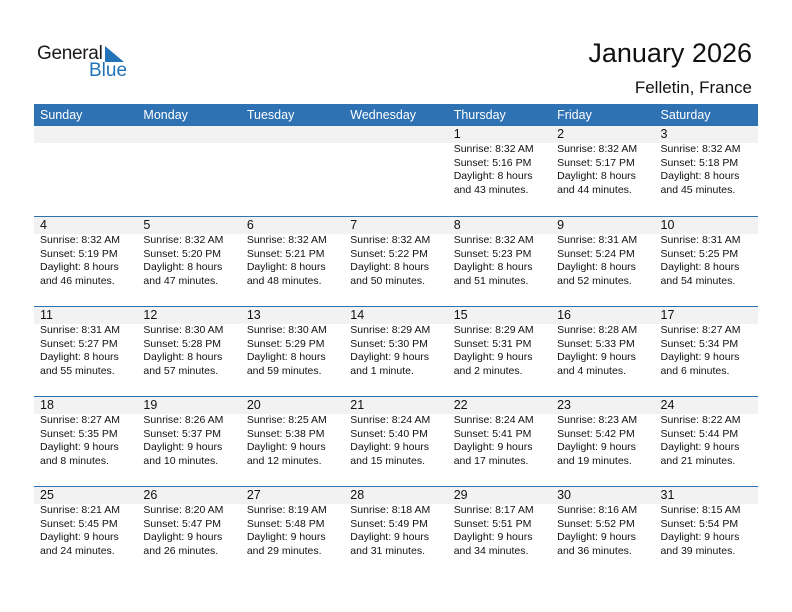 This screenshot has height=612, width=792. Describe the element at coordinates (150, 495) in the screenshot. I see `day-number: 26` at that location.